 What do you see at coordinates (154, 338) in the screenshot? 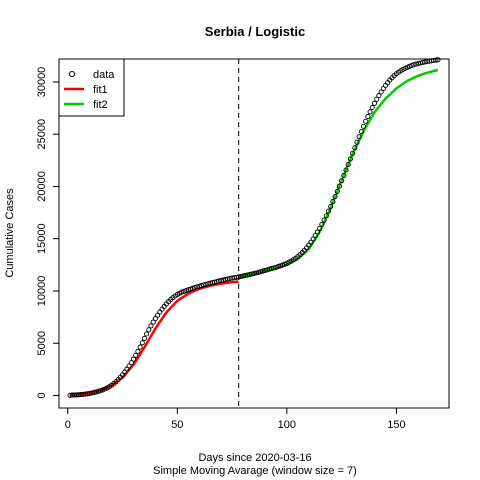
I see `fit1-line` at bounding box center [154, 338].